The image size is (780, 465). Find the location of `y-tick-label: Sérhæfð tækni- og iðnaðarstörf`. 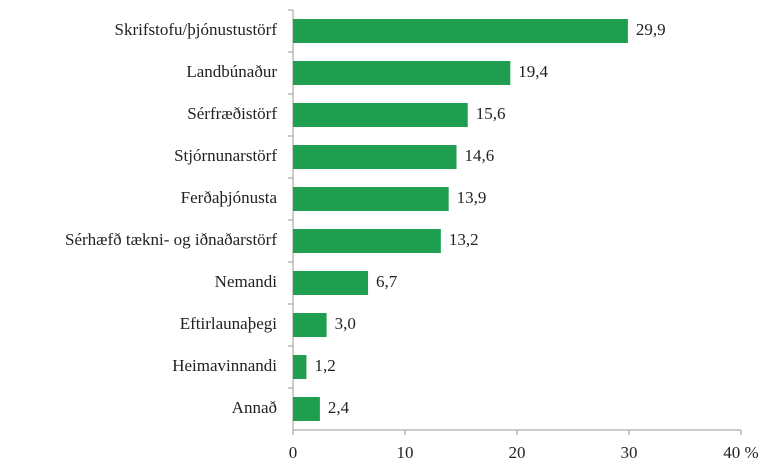

y-tick-label: Sérhæfð tækni- og iðnaðarstörf is located at coordinates (171, 239).